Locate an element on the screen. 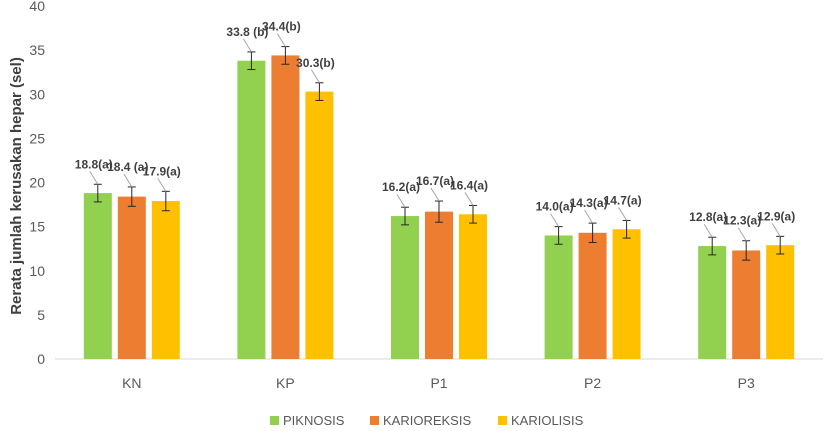  y-tick-label: 10 is located at coordinates (37, 271).